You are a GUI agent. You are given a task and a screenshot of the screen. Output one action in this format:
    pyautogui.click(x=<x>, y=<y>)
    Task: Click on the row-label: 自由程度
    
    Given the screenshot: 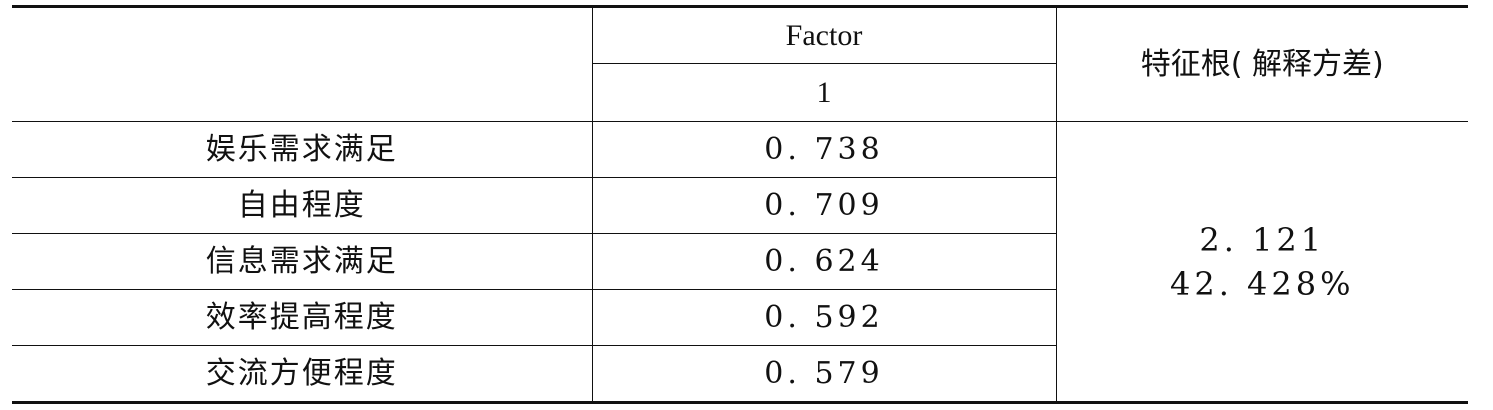 What is the action you would take?
    pyautogui.click(x=302, y=205)
    